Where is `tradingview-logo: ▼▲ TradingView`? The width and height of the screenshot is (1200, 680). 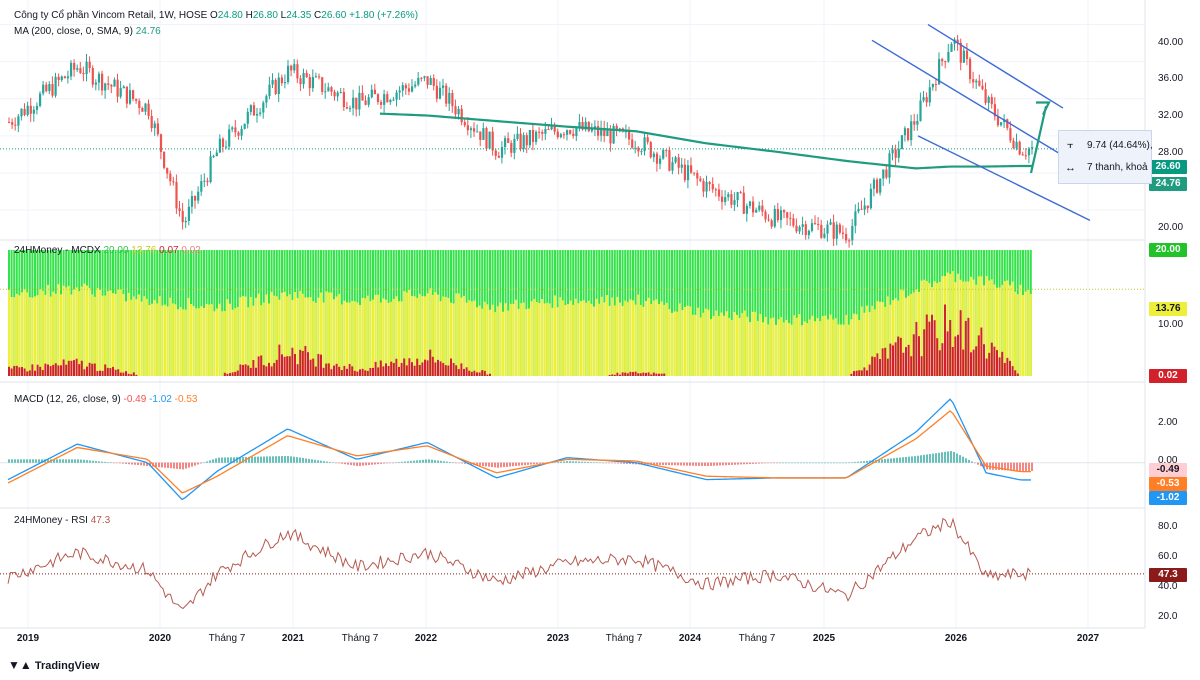 tradingview-logo: ▼▲ TradingView is located at coordinates (54, 665).